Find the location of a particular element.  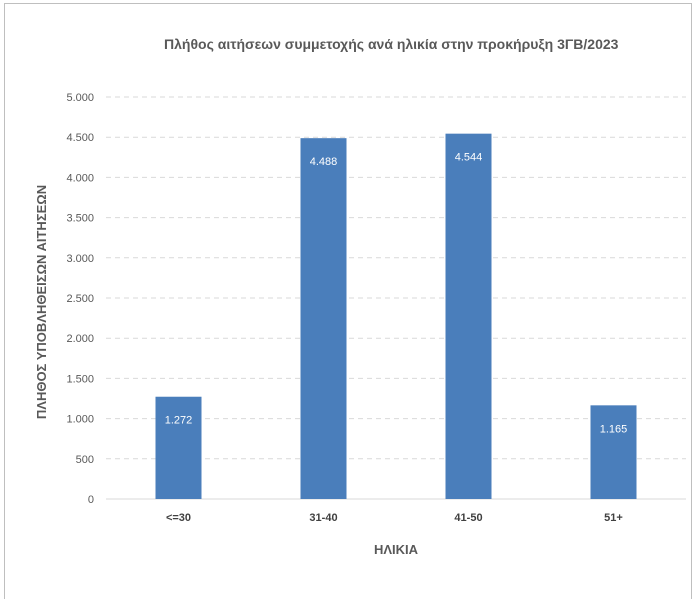

y-tick-label: 500 is located at coordinates (85, 460).